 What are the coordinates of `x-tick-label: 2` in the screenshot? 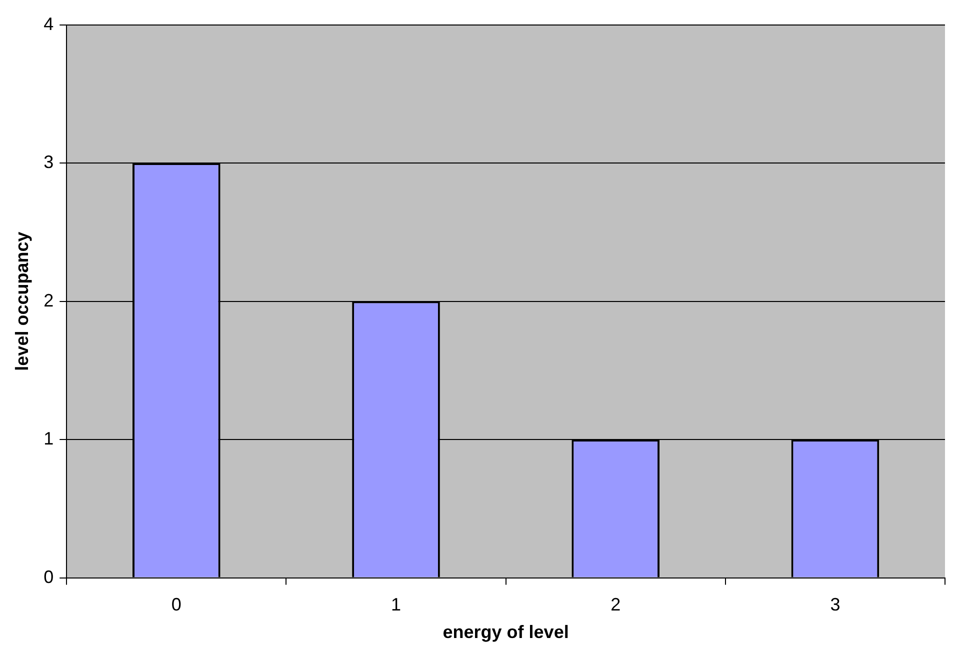 It's located at (615, 604).